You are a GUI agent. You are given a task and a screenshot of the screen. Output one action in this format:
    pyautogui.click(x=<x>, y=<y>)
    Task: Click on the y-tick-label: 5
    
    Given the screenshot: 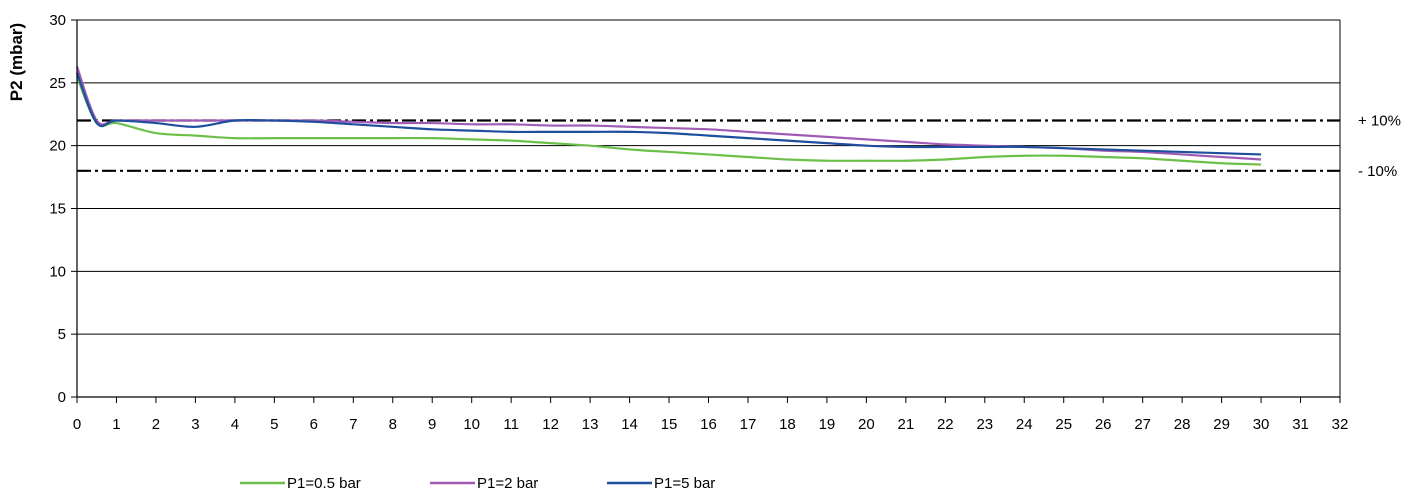 What is the action you would take?
    pyautogui.click(x=62, y=334)
    